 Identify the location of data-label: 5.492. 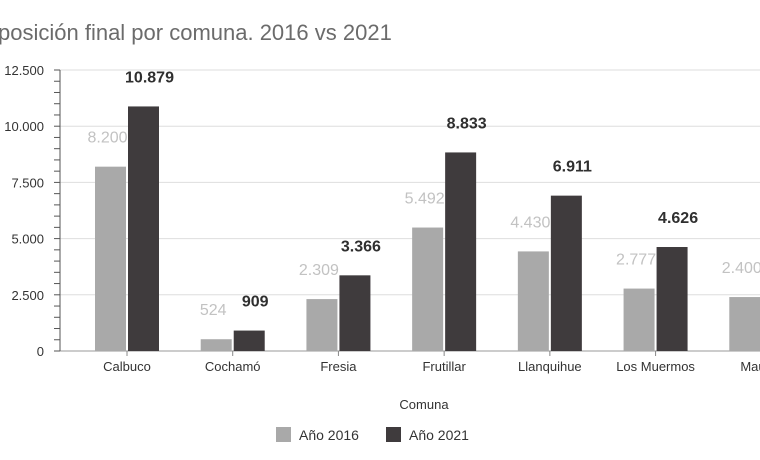
(425, 199).